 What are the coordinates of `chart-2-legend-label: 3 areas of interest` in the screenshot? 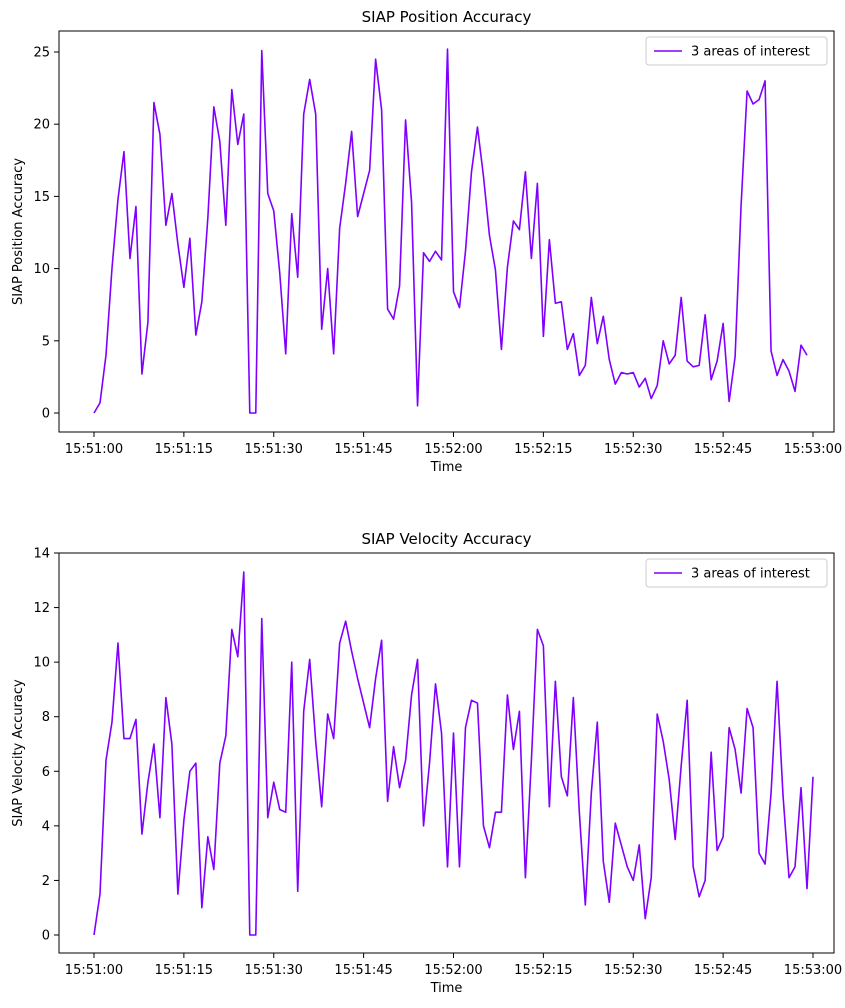 It's located at (750, 574).